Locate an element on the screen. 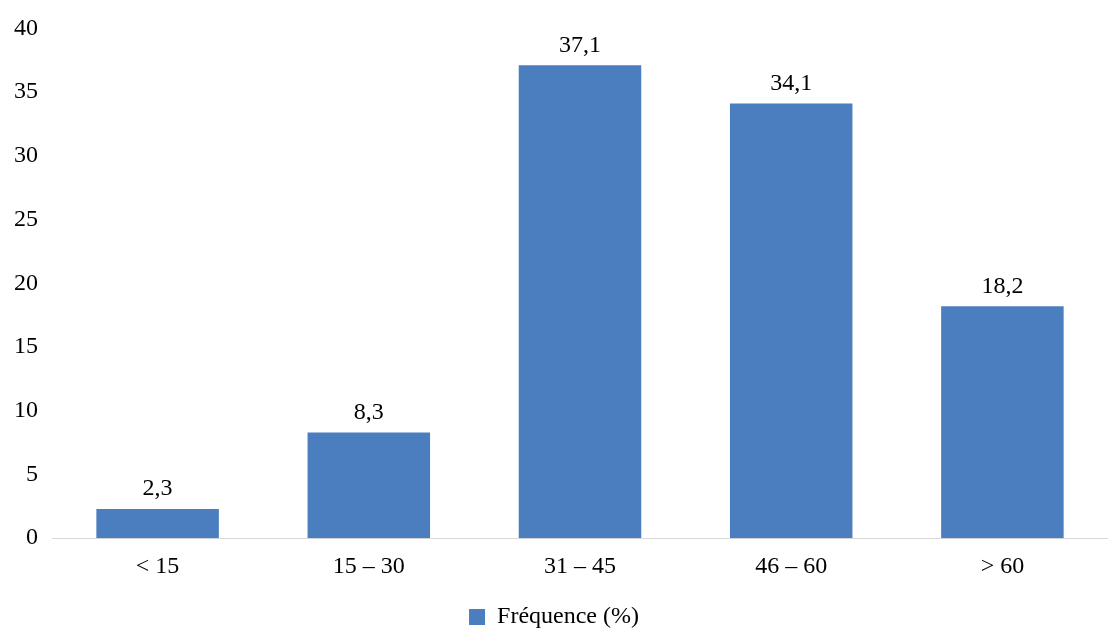 The image size is (1108, 639). legend-label: Fréquence (%) is located at coordinates (568, 615).